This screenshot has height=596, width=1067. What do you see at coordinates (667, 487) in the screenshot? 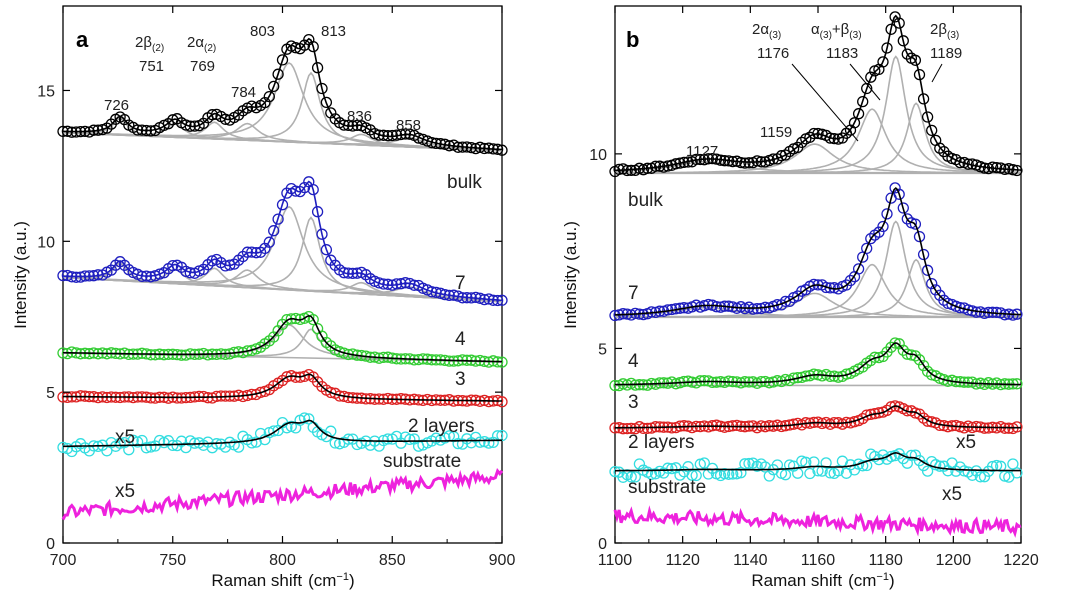
I see `trace-label-substrate-b: substrate` at bounding box center [667, 487].